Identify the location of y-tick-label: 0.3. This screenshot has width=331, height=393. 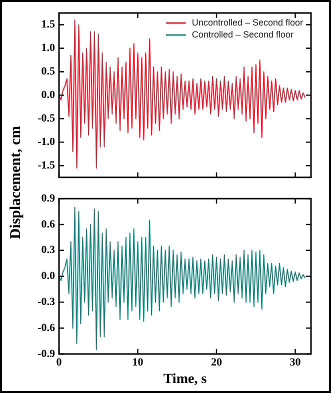
(48, 250).